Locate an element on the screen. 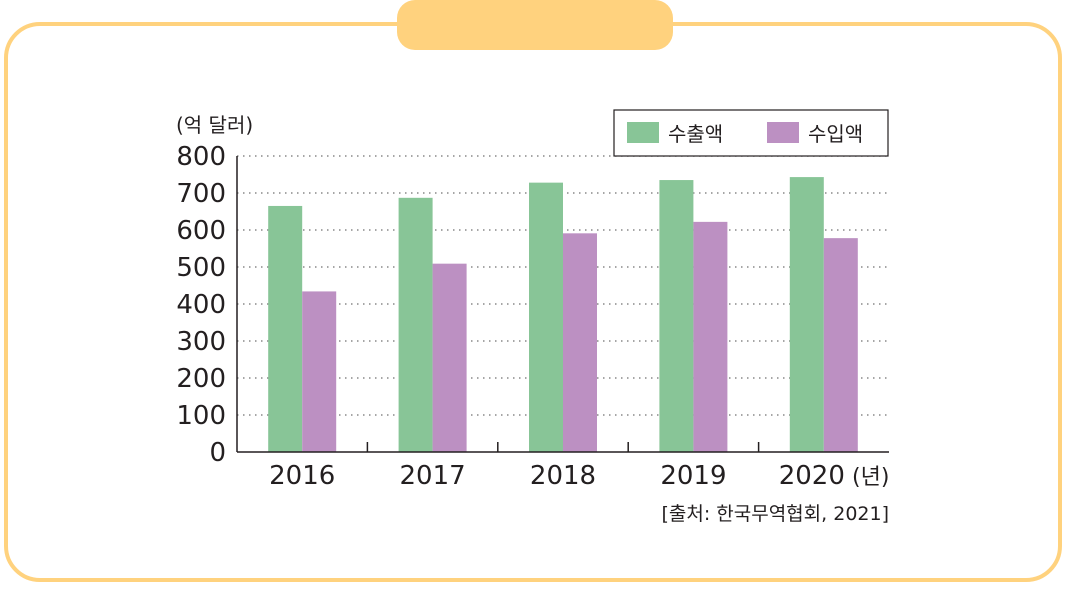  x-axis-unit-label: (년) is located at coordinates (870, 477).